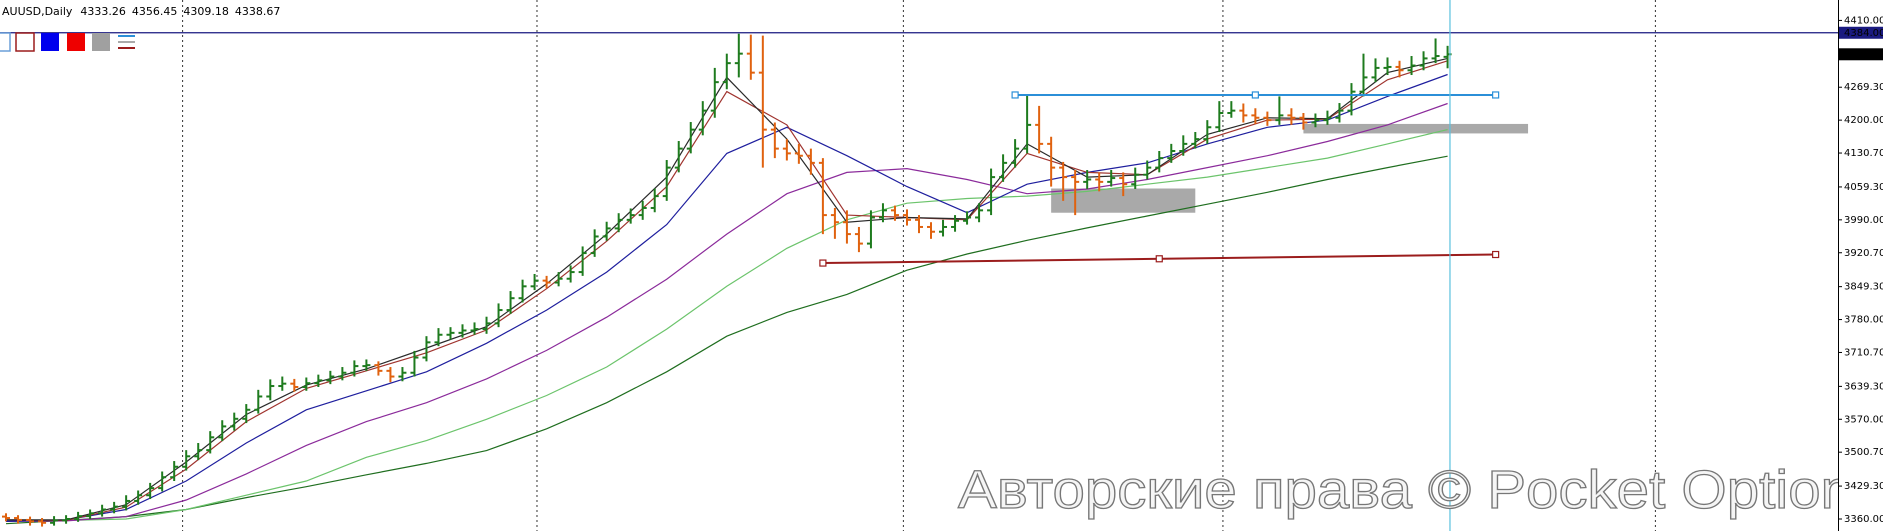 Image resolution: width=1883 pixels, height=531 pixels. What do you see at coordinates (1405, 490) in the screenshot?
I see `watermark: Авторские права © Pocket Option` at bounding box center [1405, 490].